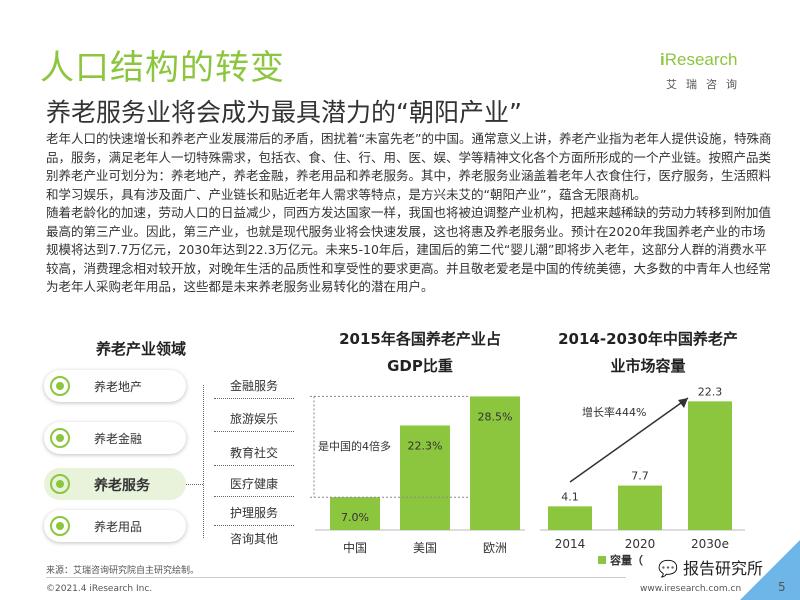  I want to click on page-number: 5, so click(782, 587).